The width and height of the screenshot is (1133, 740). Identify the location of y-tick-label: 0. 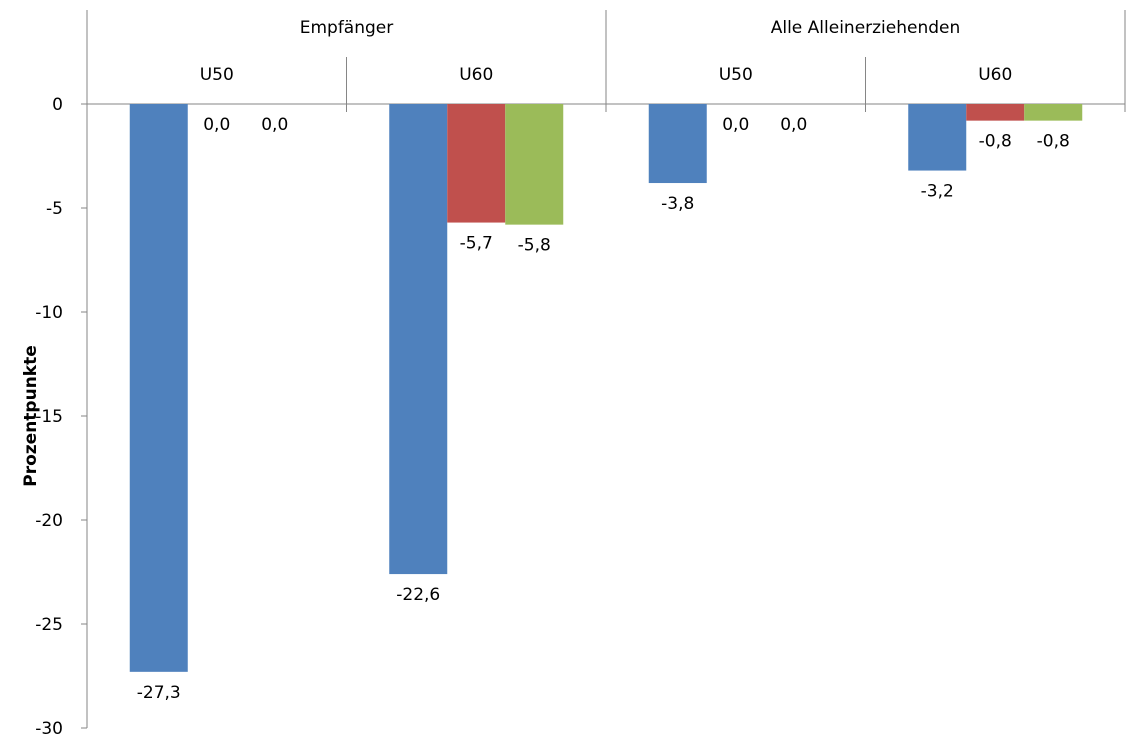
(57, 105).